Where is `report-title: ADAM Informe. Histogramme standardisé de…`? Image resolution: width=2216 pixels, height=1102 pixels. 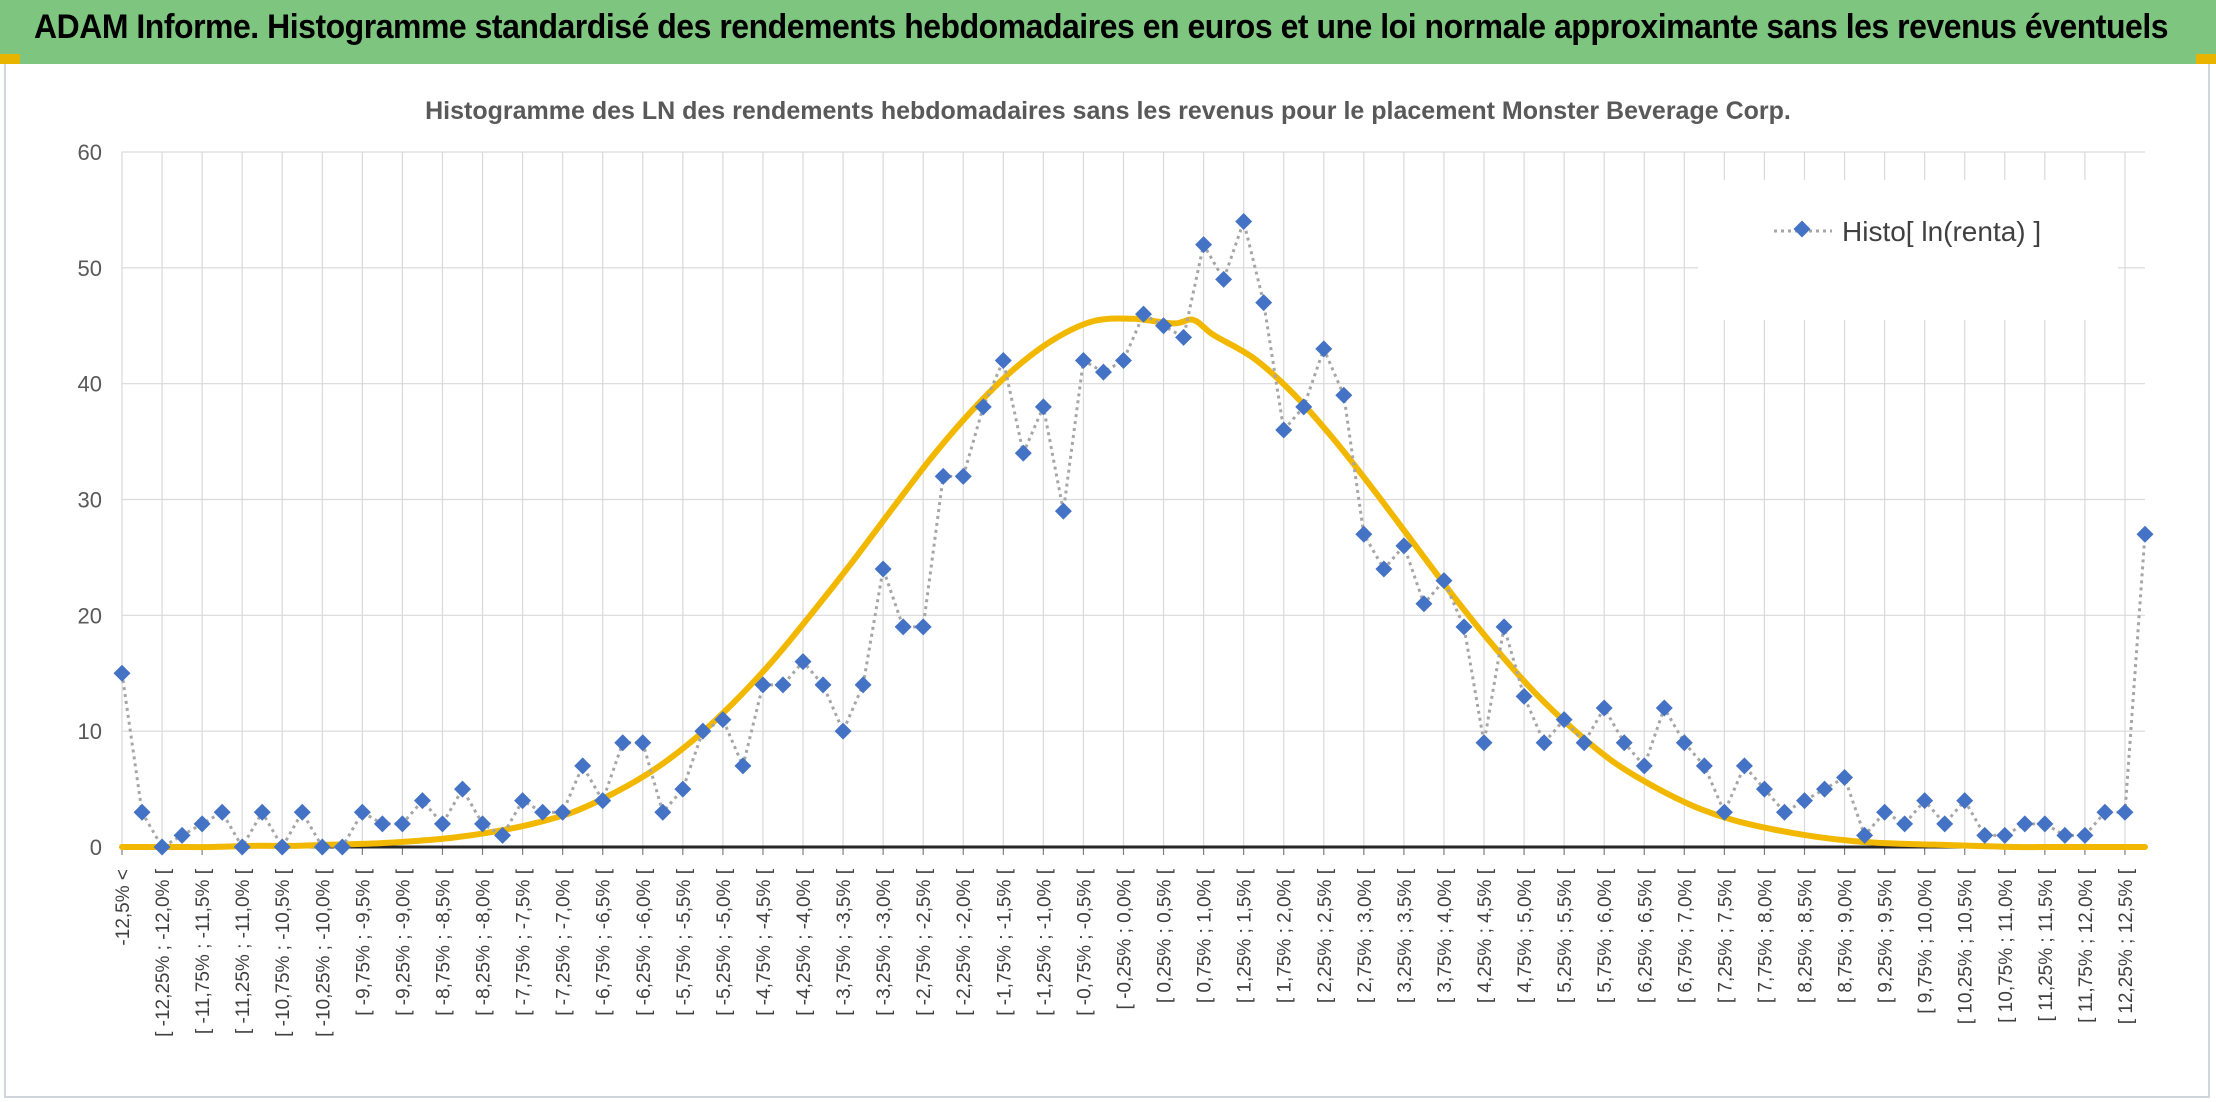 report-title: ADAM Informe. Histogramme standardisé de… is located at coordinates (1101, 27).